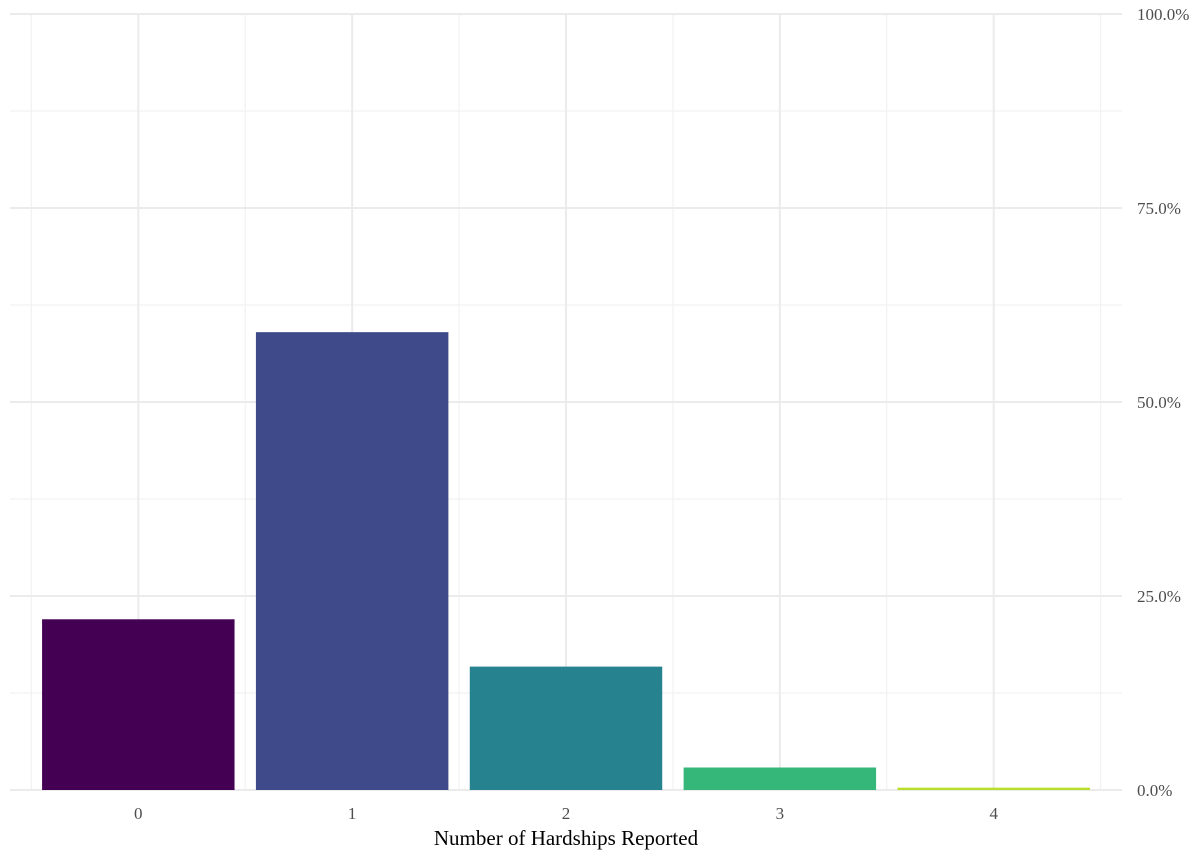 This screenshot has width=1202, height=858. Describe the element at coordinates (993, 813) in the screenshot. I see `x-tick-label: 4` at that location.